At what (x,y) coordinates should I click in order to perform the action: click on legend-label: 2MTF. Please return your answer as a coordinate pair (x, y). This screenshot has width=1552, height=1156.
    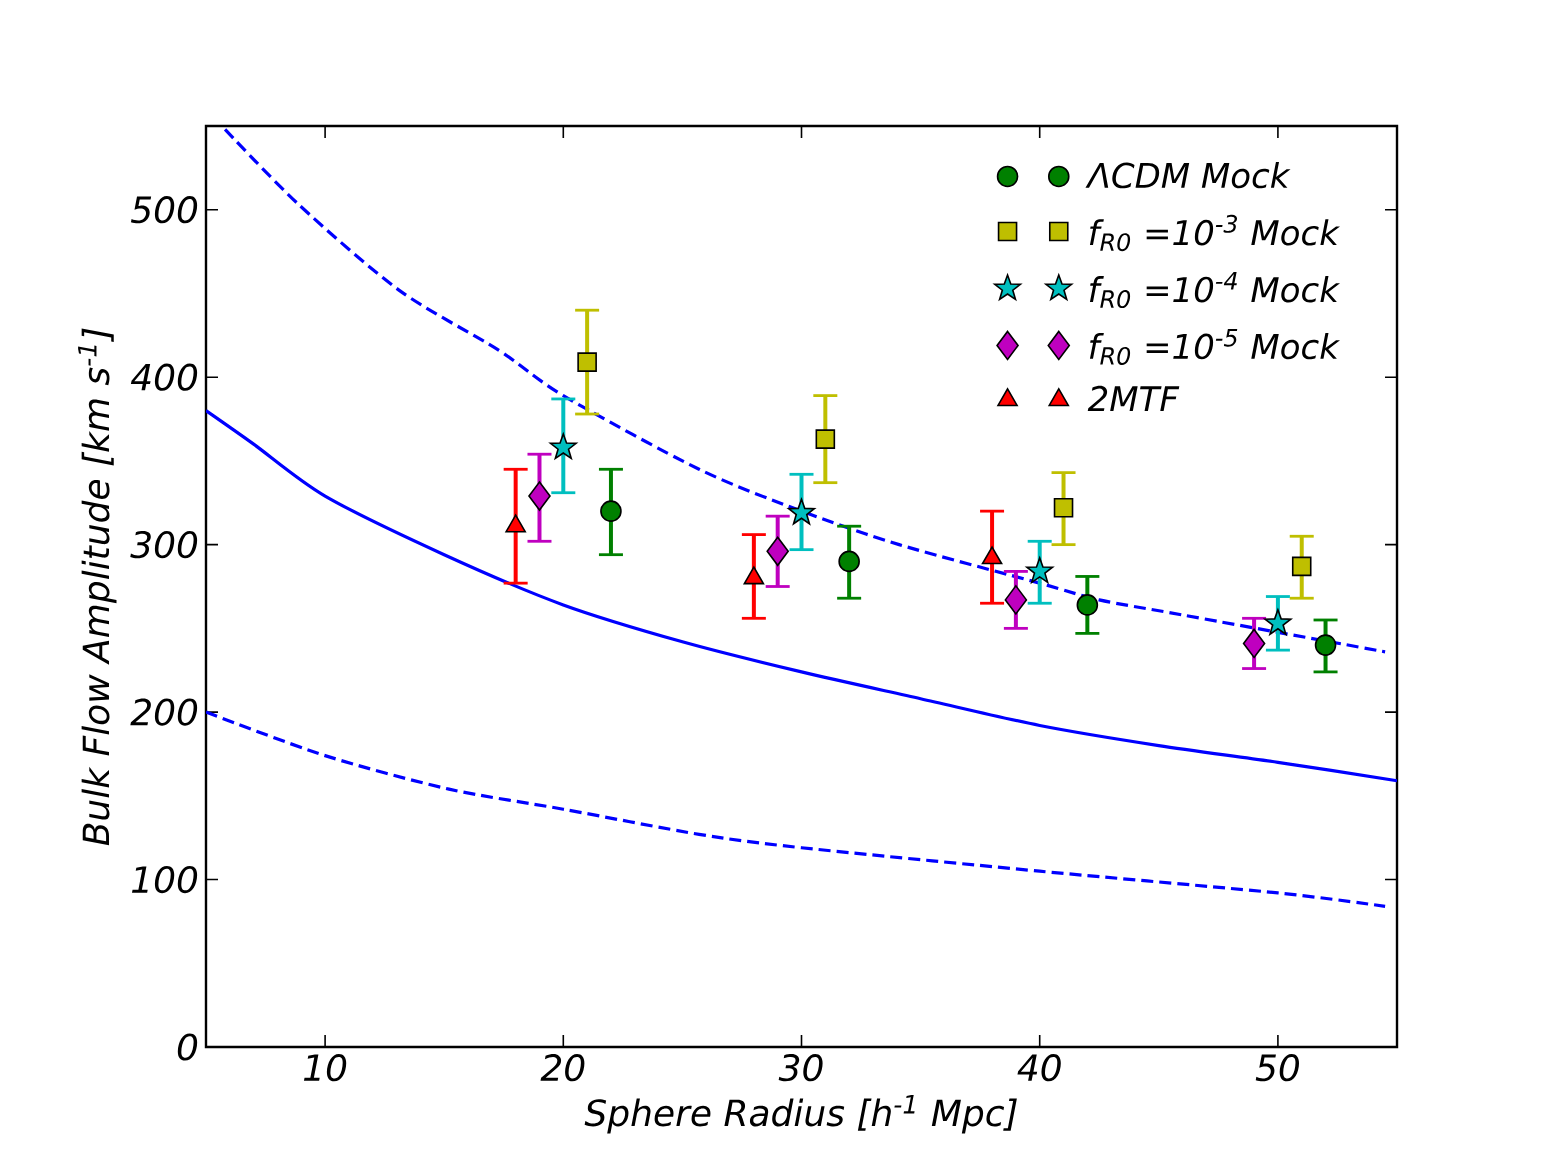
    Looking at the image, I should click on (1133, 398).